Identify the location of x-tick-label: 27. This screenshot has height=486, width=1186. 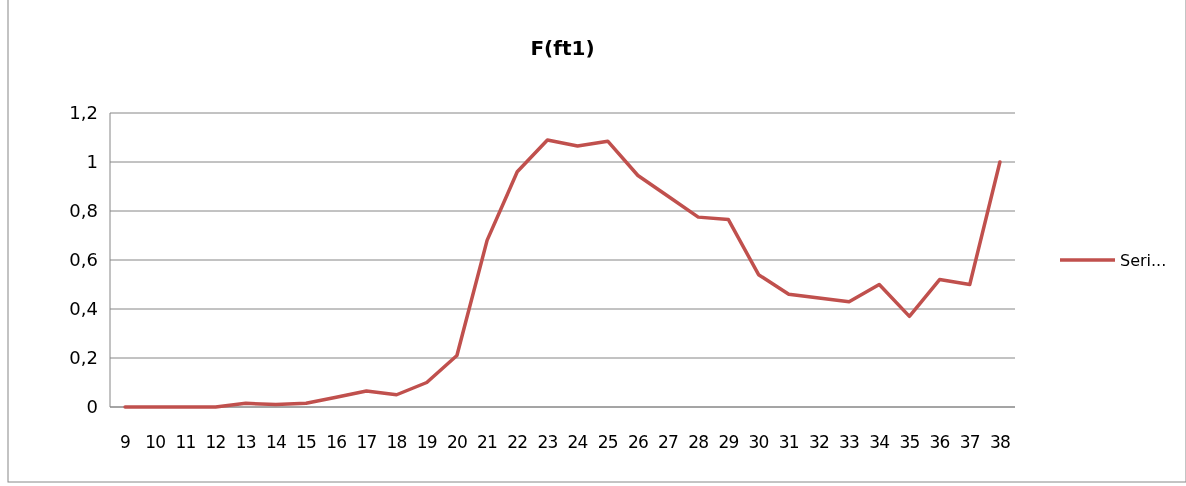
(668, 441).